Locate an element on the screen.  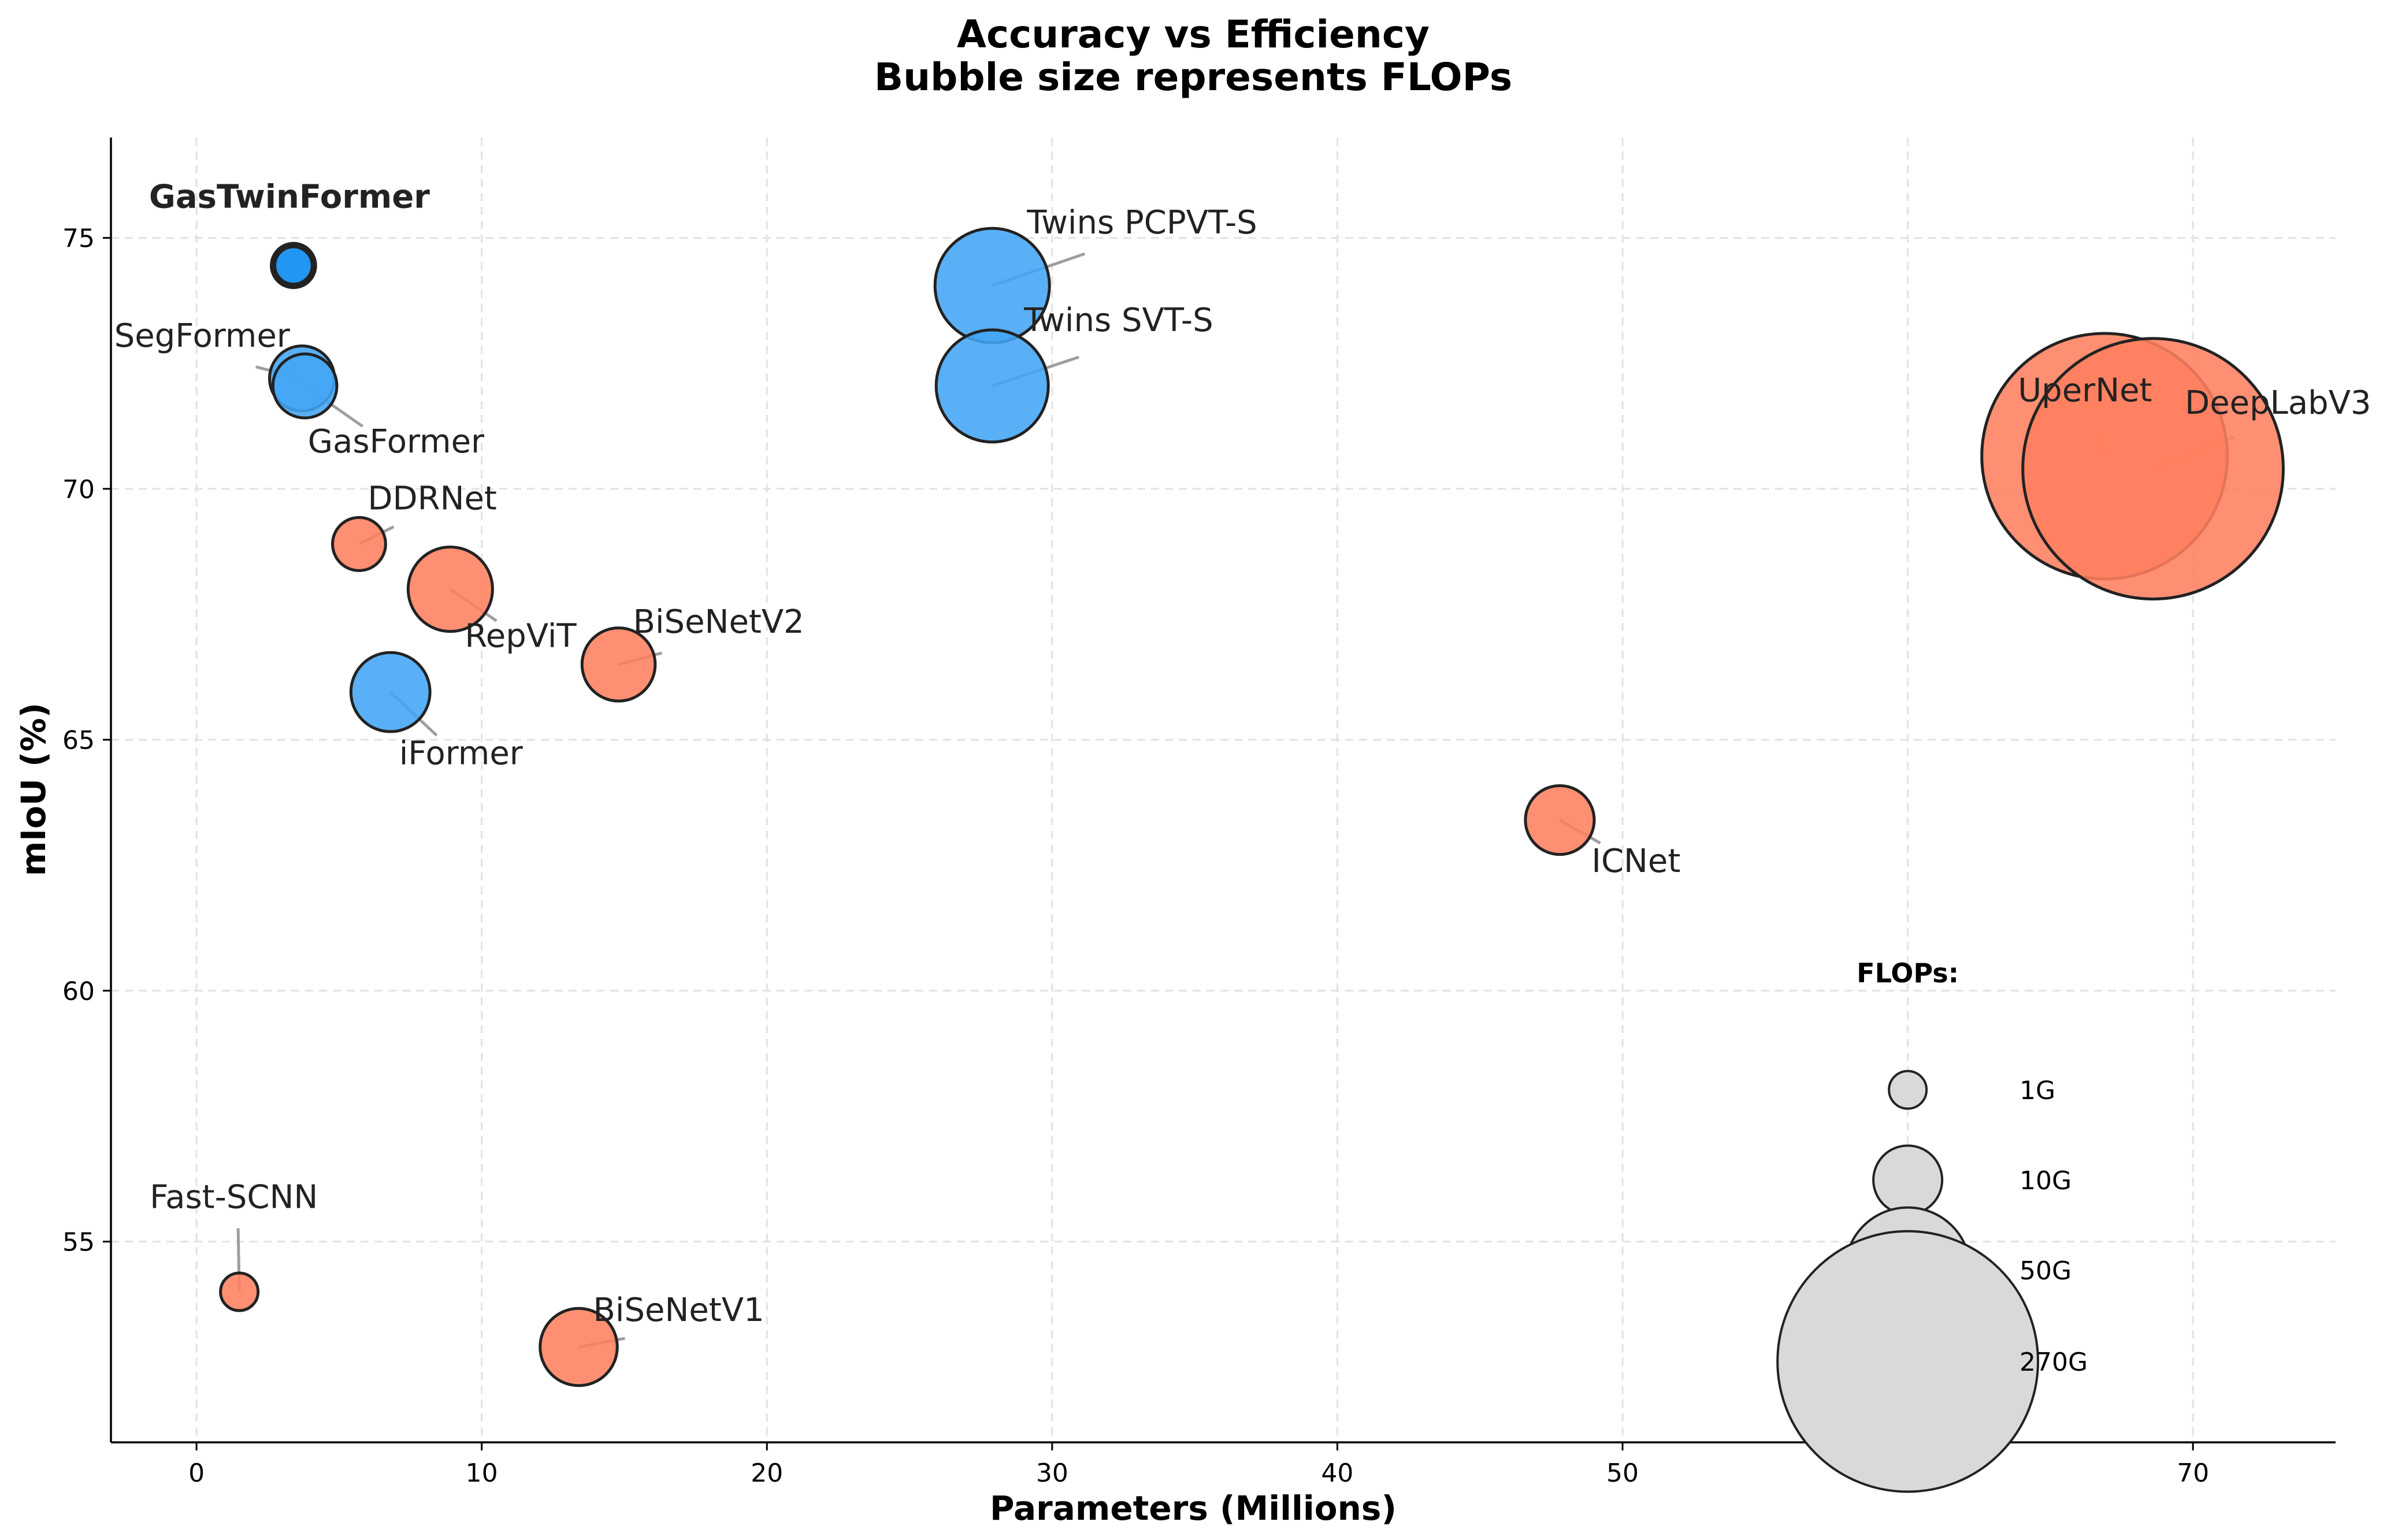
bubble-icnet is located at coordinates (1560, 820).